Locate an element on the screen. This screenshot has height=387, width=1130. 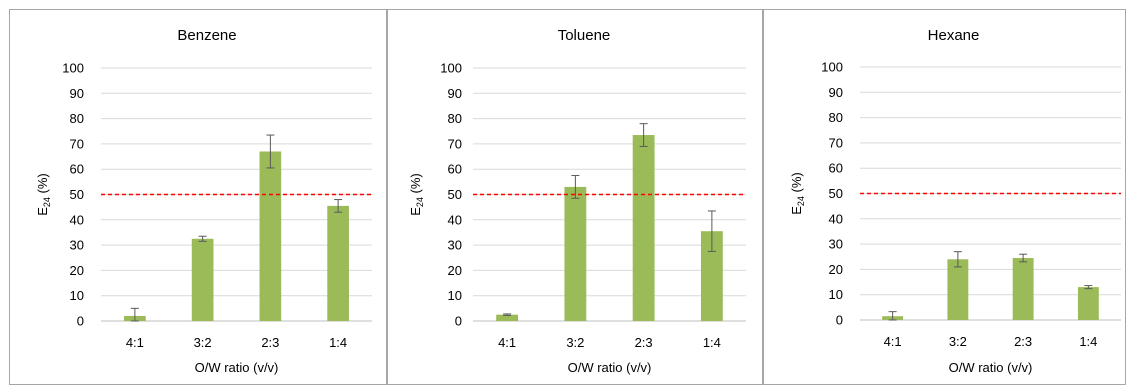
chart-title: Benzene is located at coordinates (206, 35).